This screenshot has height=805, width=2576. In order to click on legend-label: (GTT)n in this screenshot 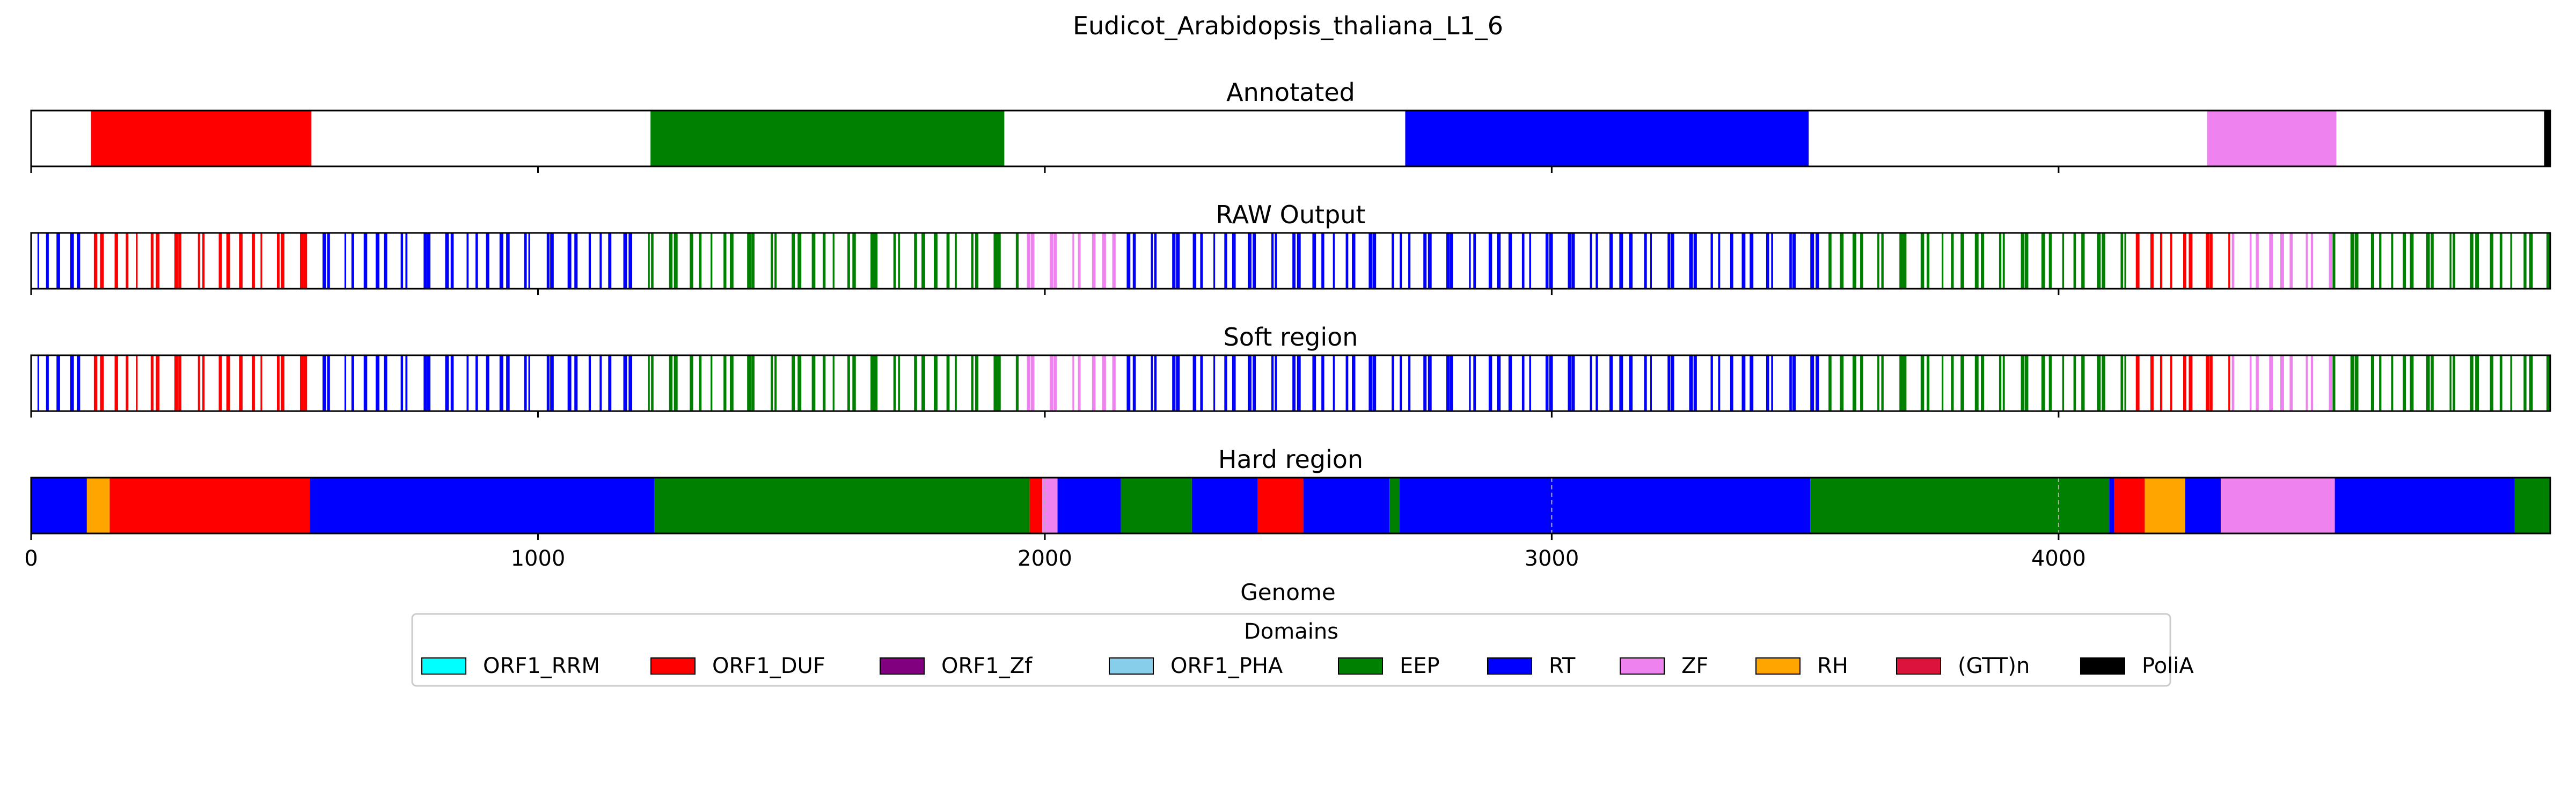, I will do `click(1994, 666)`.